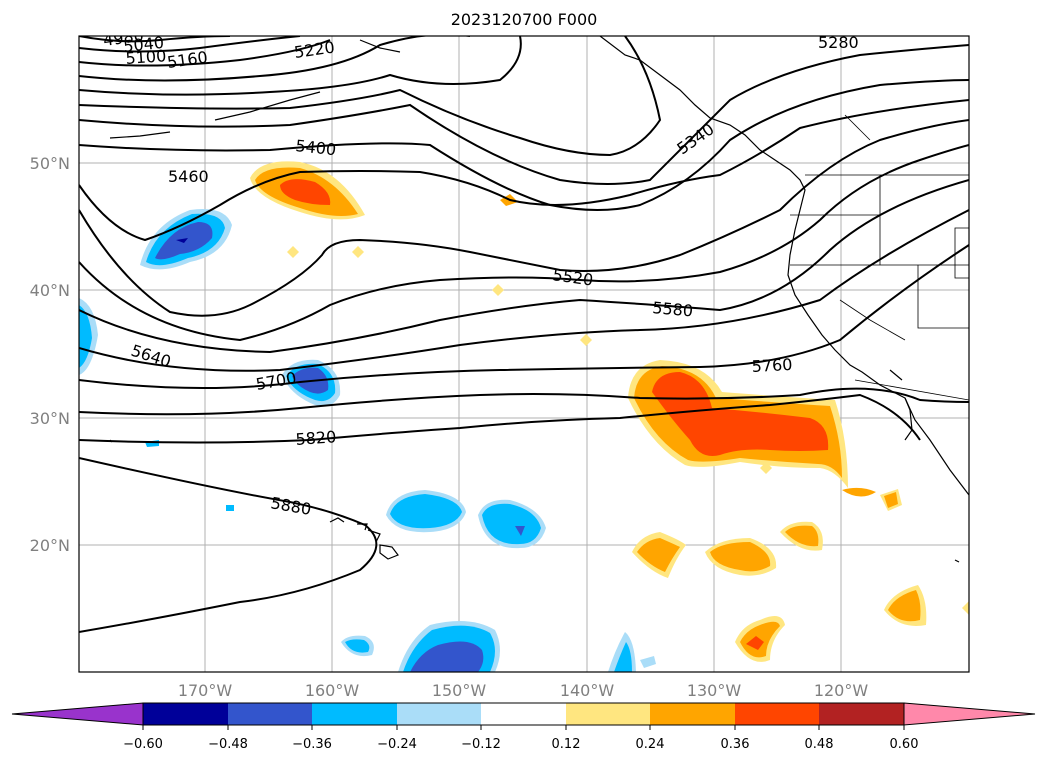  I want to click on colorbar-tick-label: 0.24, so click(650, 744).